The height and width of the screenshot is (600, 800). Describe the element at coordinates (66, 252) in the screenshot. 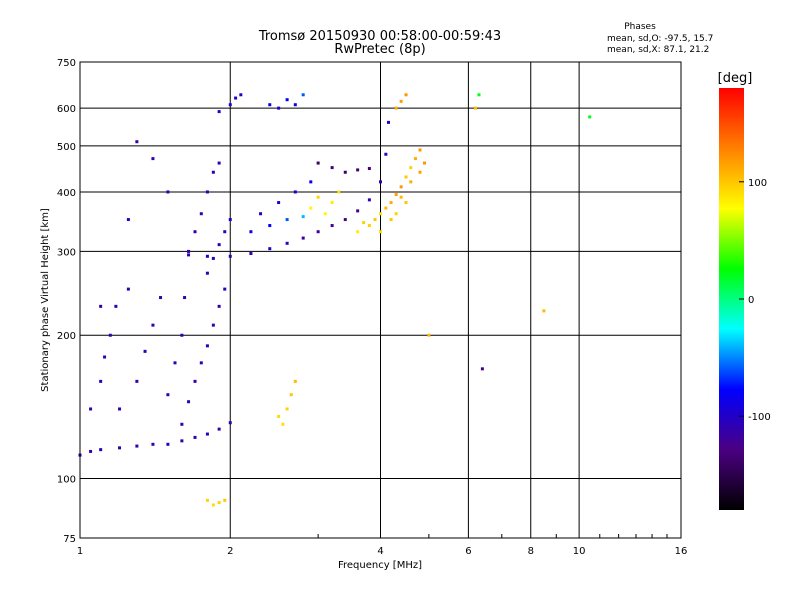

I see `y-tick-label-3: 300` at that location.